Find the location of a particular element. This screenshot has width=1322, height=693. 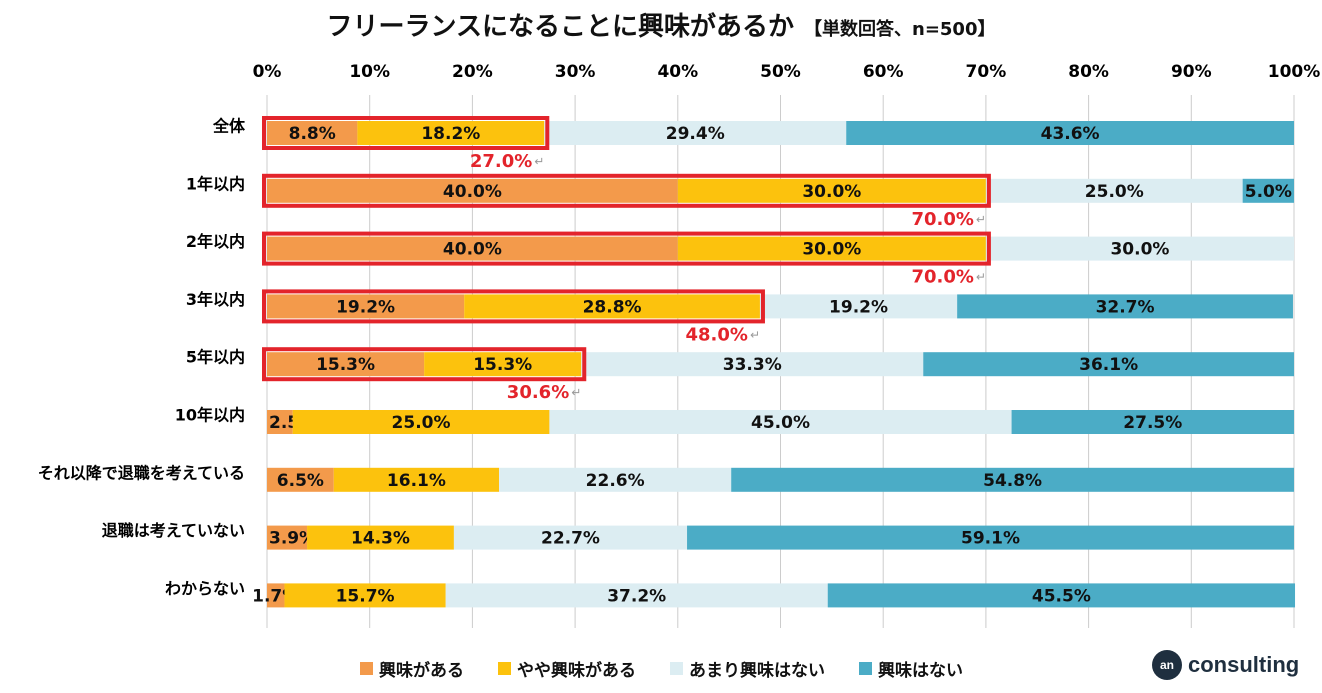

data-label: 19.2% is located at coordinates (858, 307).